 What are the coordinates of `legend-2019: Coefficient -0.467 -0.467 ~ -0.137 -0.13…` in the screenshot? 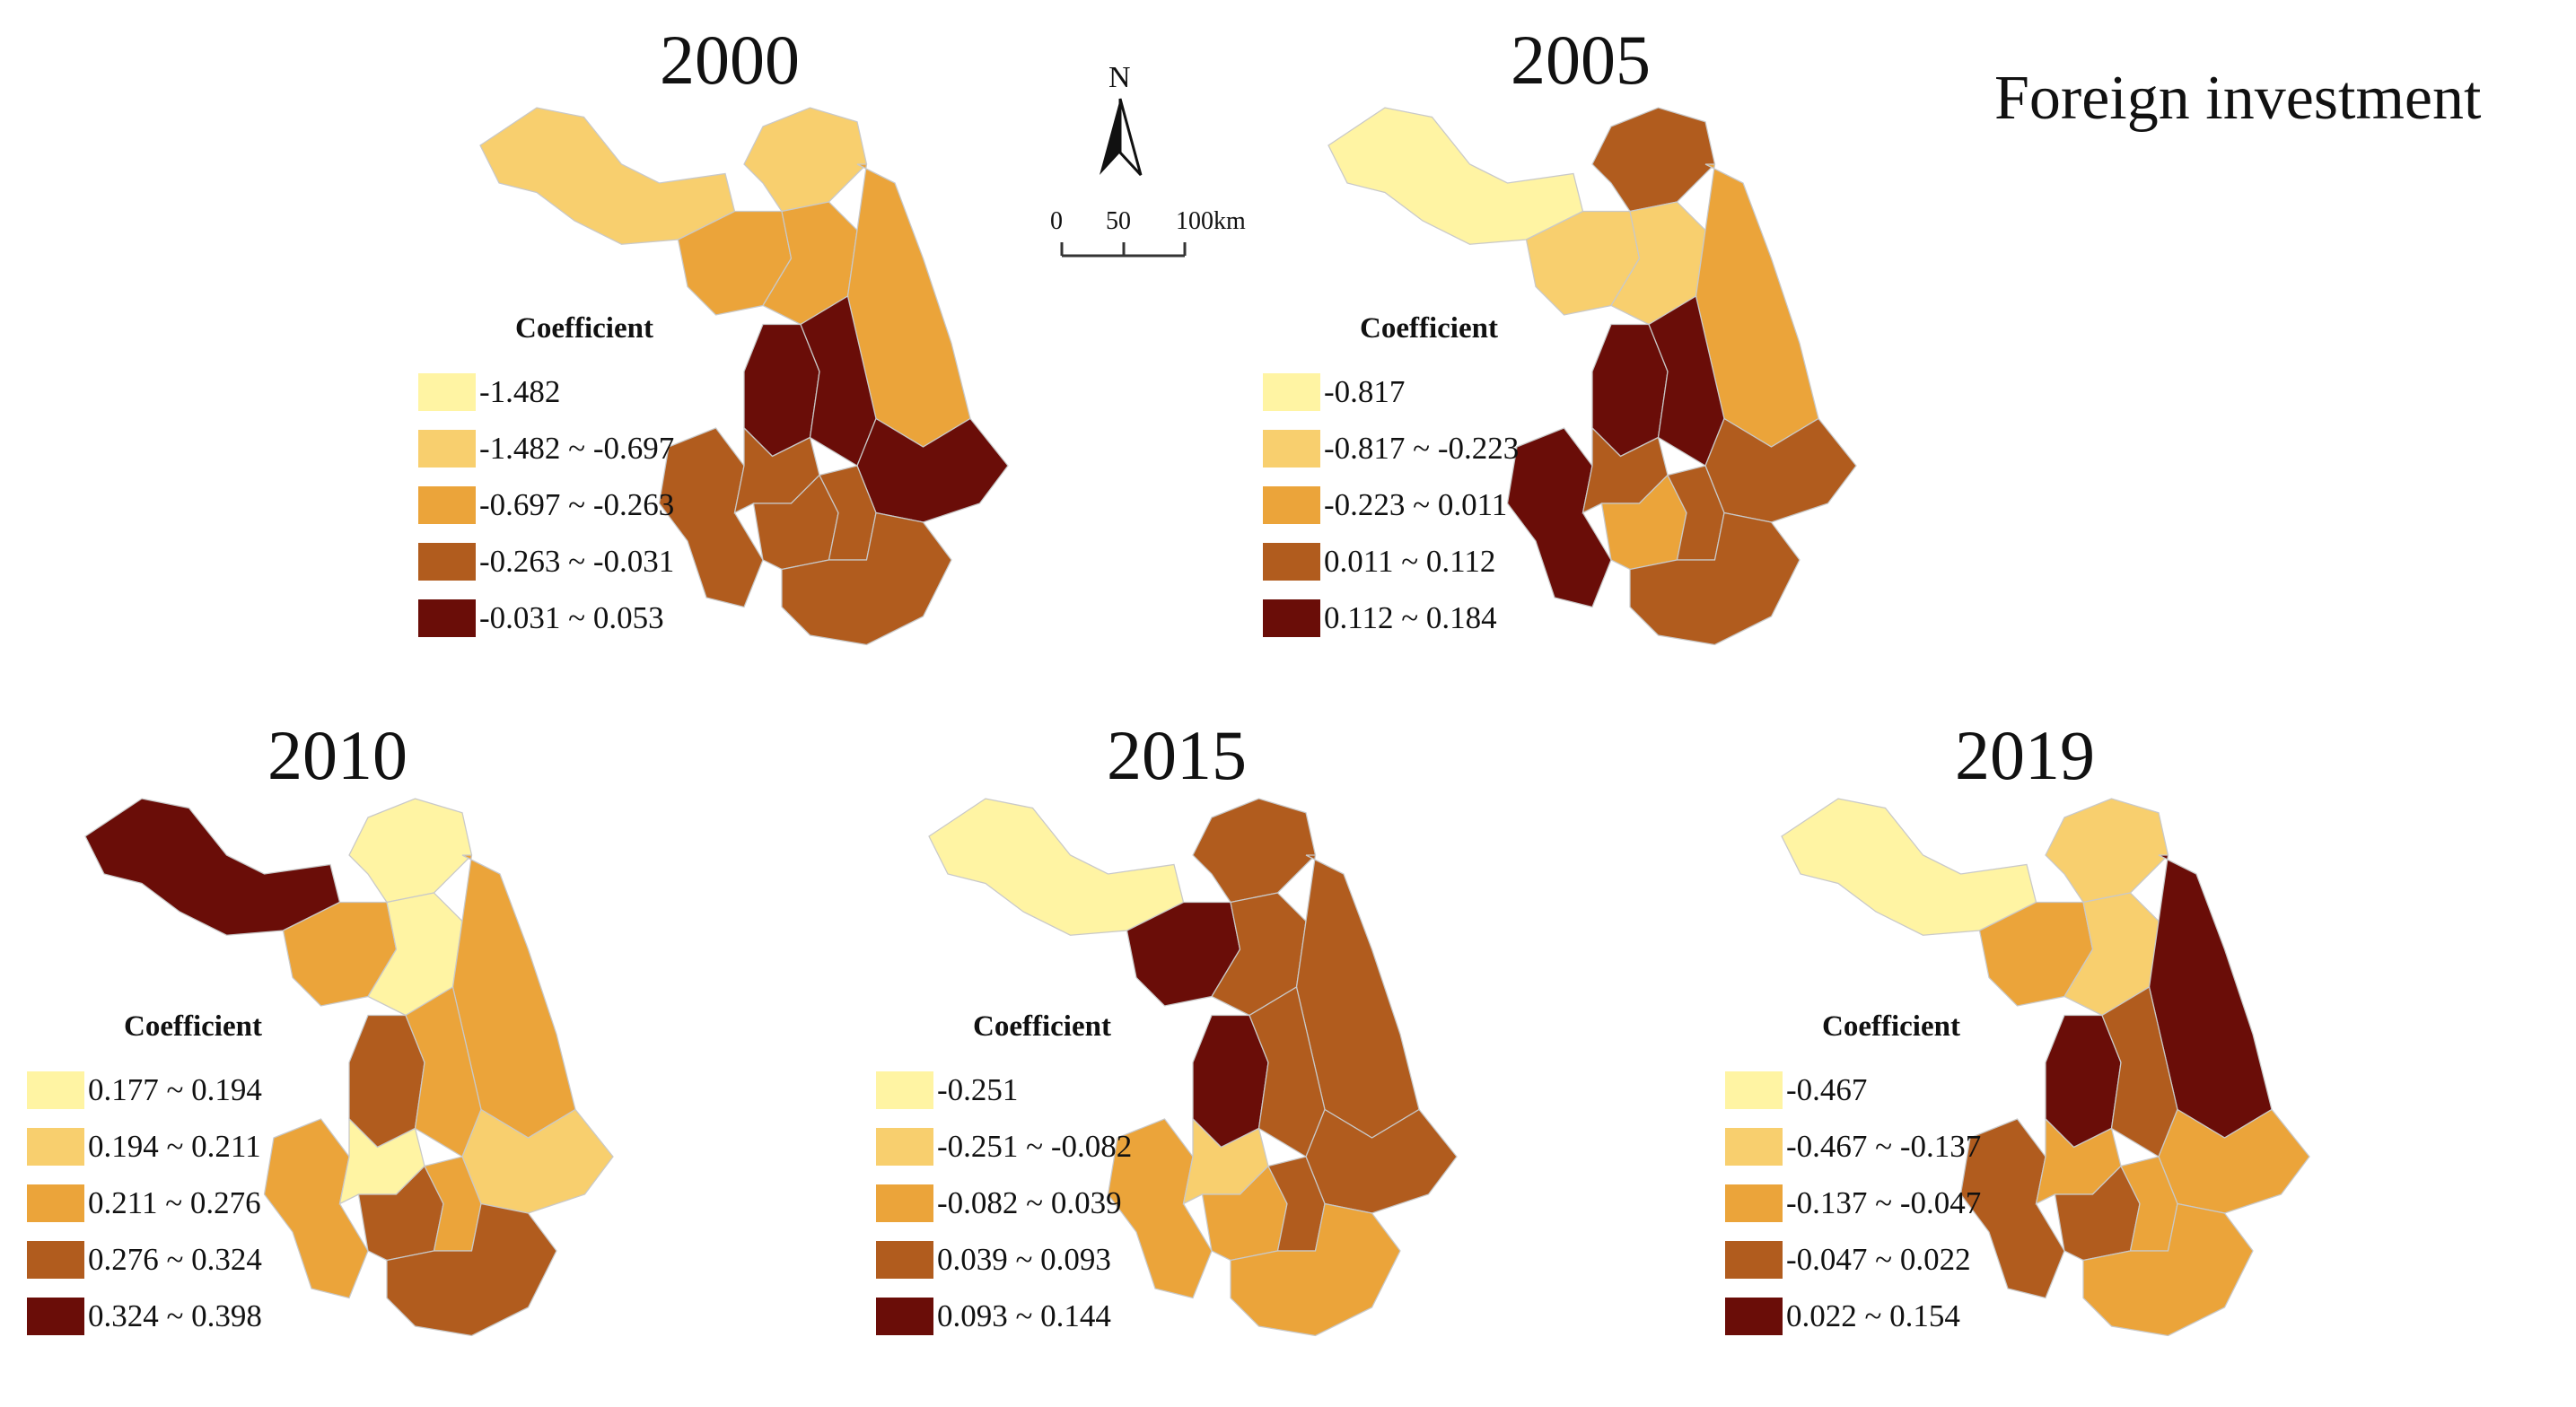 It's located at (1853, 1177).